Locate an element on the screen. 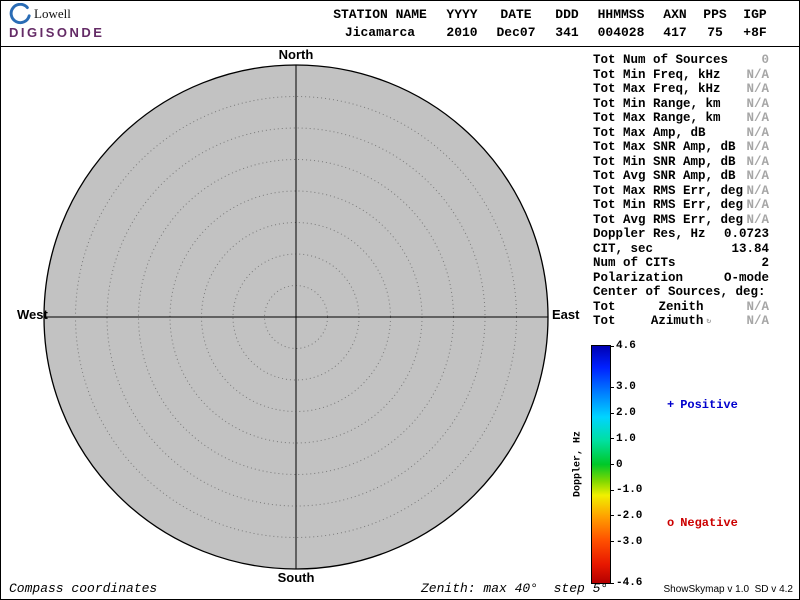 The image size is (800, 600). stat-label: Tot Max SNR Amp, dB is located at coordinates (664, 147).